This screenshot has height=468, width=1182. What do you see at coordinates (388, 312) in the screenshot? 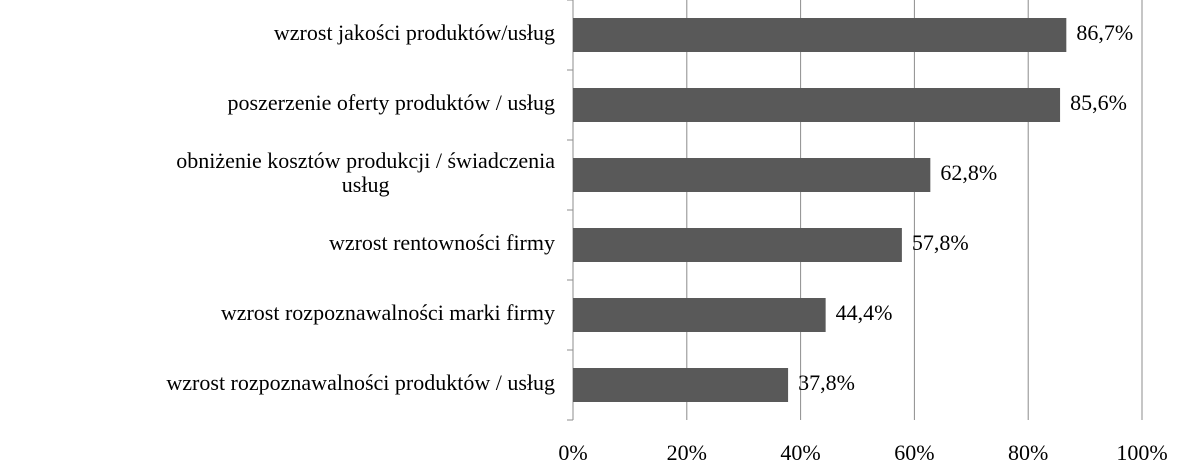
I see `y-tick-label: wzrost rozpoznawalności marki firmy` at bounding box center [388, 312].